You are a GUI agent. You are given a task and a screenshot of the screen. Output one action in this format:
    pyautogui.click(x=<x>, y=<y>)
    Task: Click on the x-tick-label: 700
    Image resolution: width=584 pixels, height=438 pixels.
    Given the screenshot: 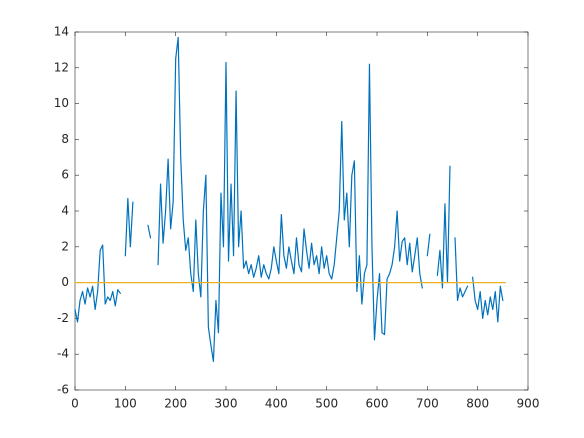 What is the action you would take?
    pyautogui.click(x=427, y=404)
    